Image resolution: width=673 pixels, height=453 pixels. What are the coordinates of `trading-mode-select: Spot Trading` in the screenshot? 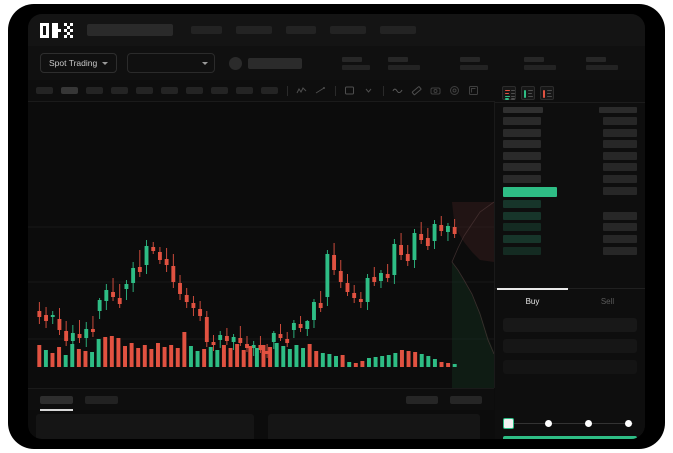 It's located at (79, 63).